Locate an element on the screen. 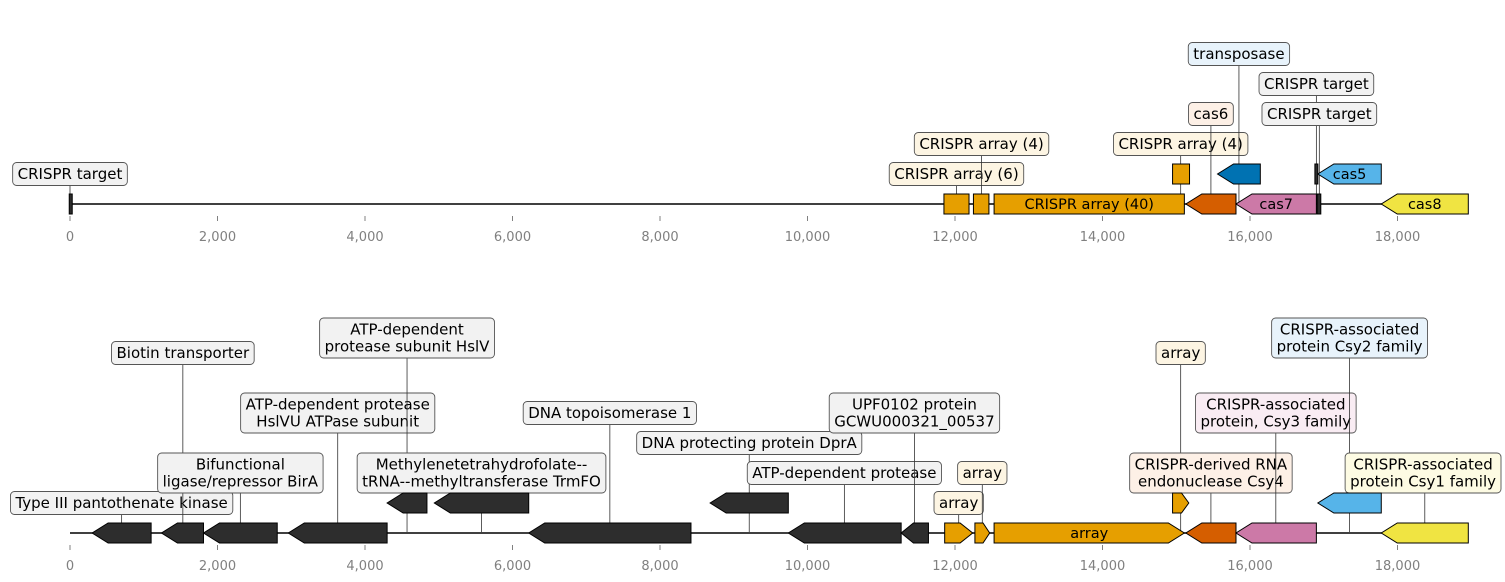 The width and height of the screenshot is (1505, 582). callout-label: CRISPR-associated is located at coordinates (1275, 405).